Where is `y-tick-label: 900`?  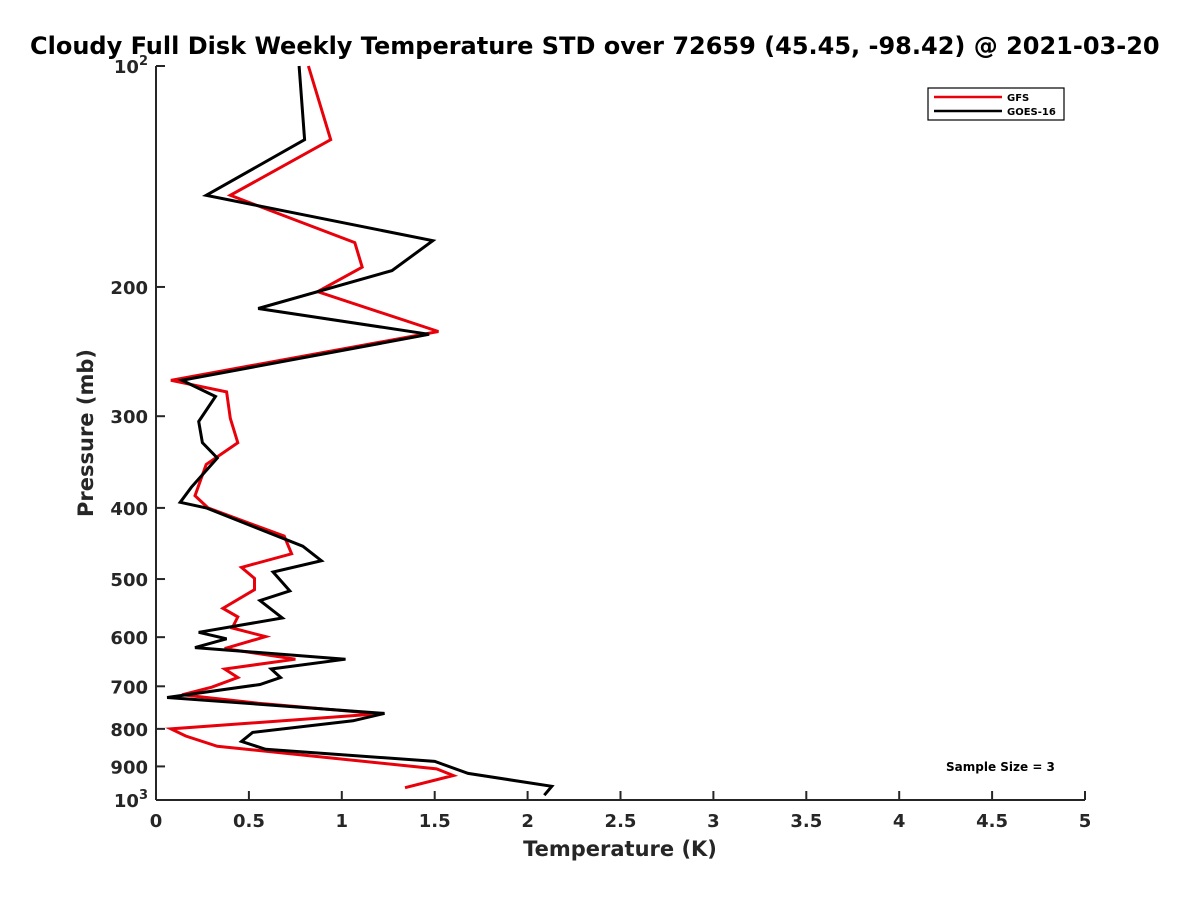
y-tick-label: 900 is located at coordinates (129, 767).